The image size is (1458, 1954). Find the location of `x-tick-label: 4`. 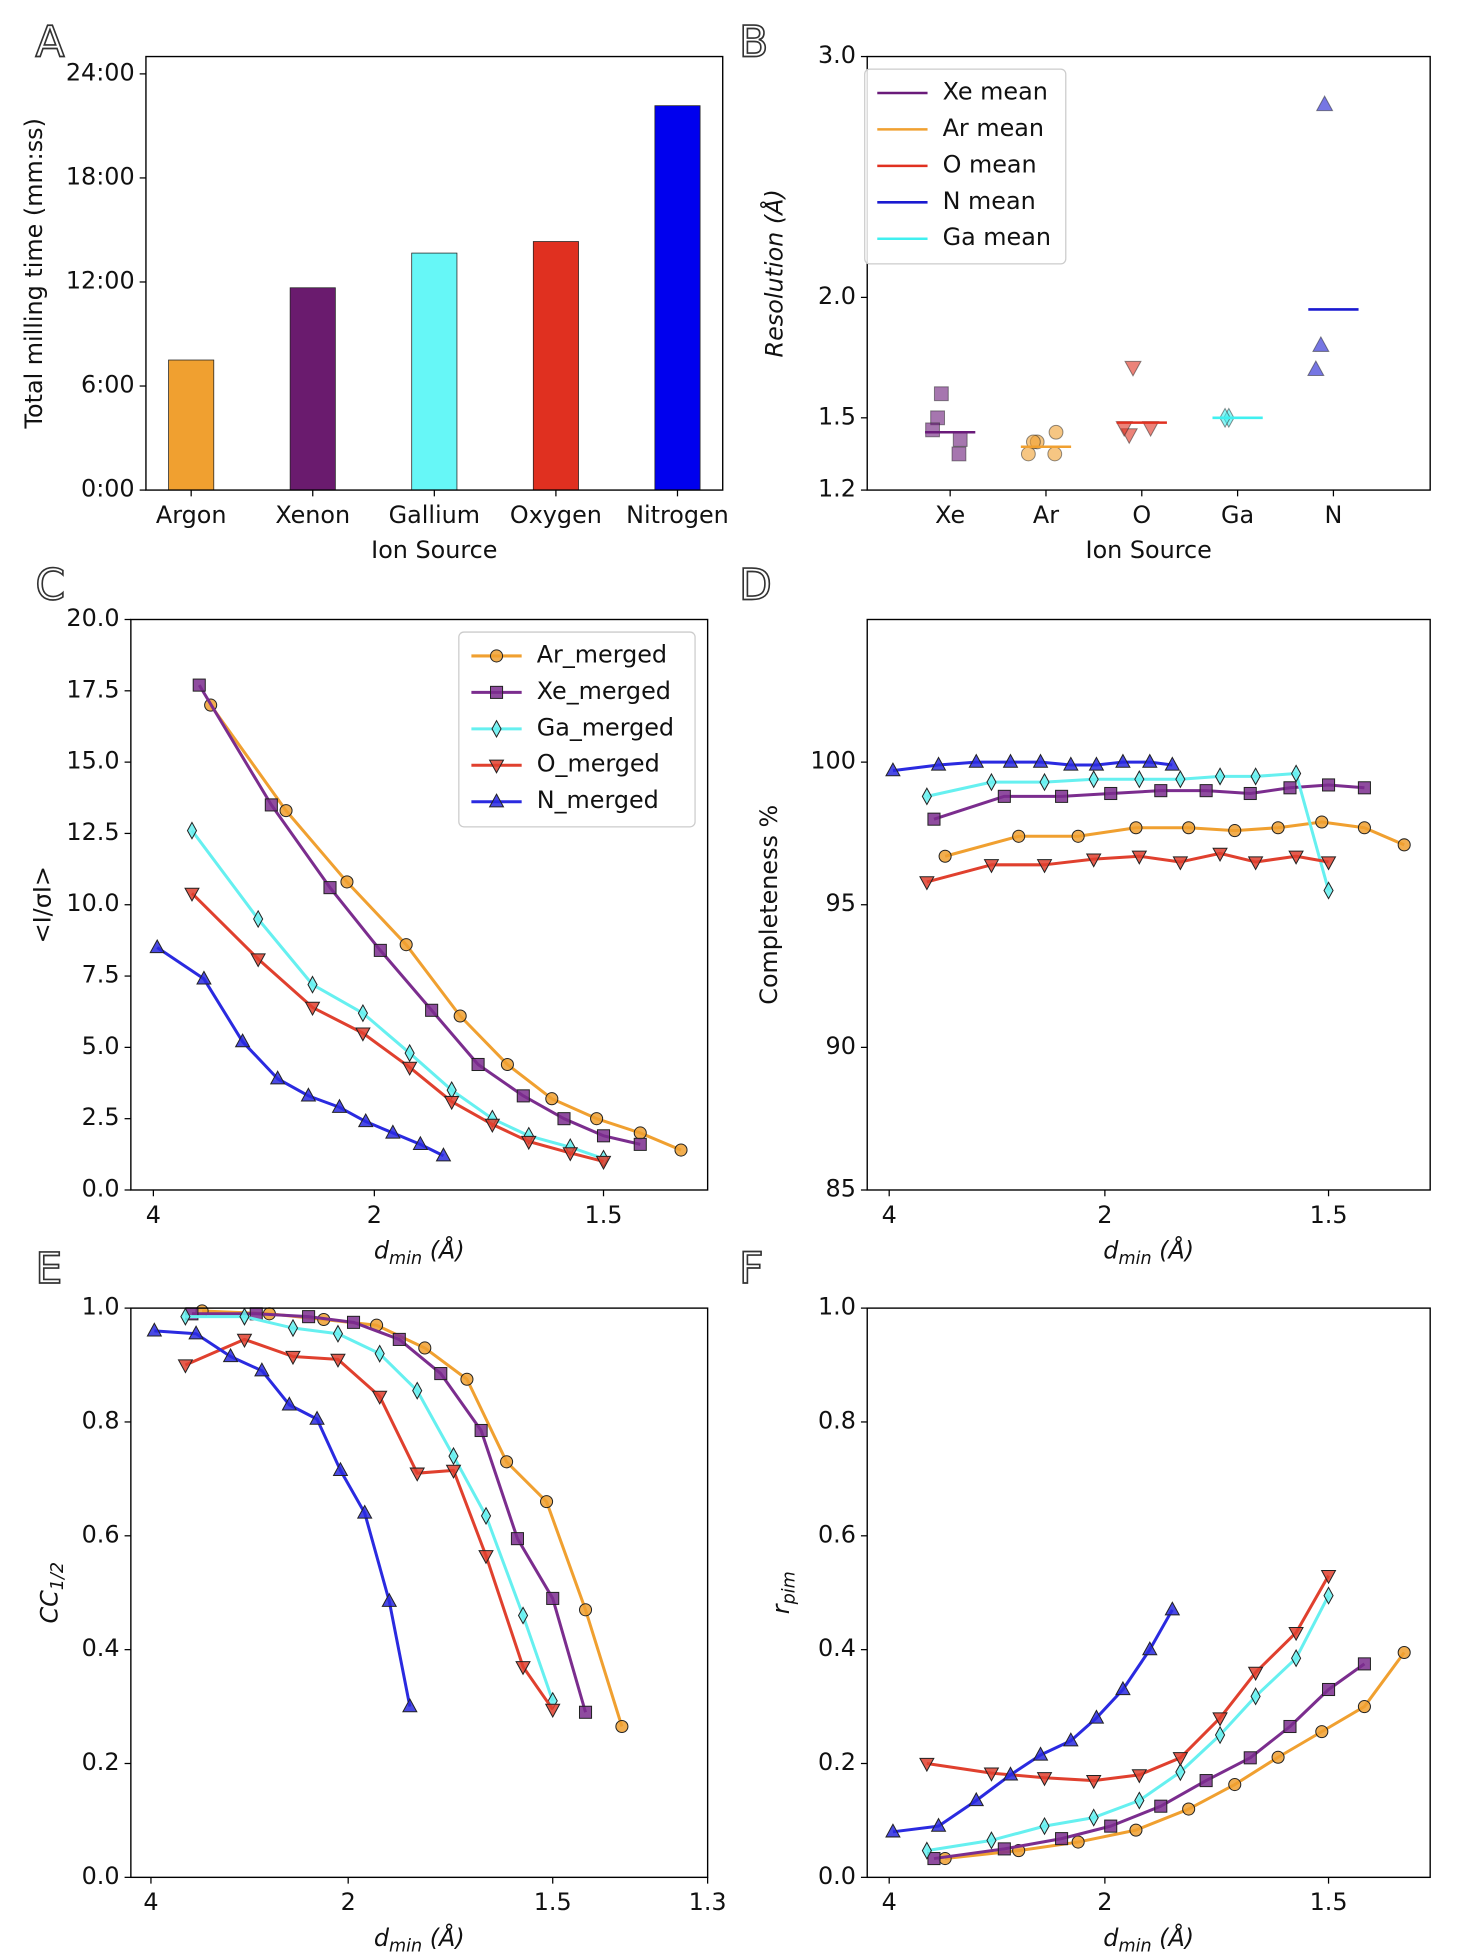

x-tick-label: 4 is located at coordinates (153, 1215).